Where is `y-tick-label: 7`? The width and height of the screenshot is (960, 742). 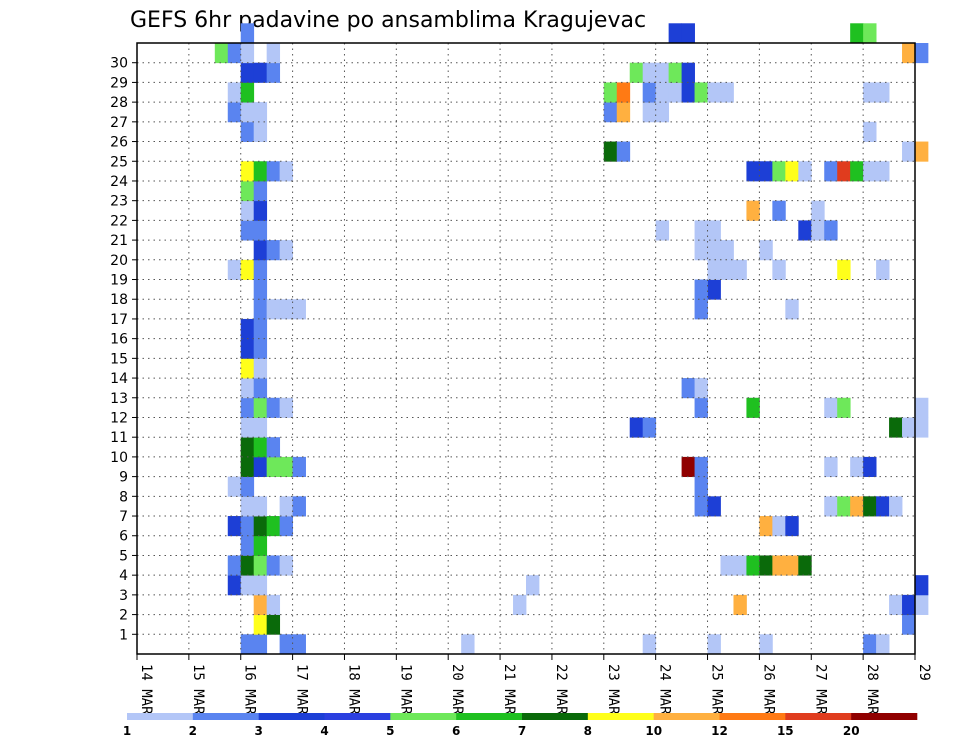
y-tick-label: 7 is located at coordinates (123, 517).